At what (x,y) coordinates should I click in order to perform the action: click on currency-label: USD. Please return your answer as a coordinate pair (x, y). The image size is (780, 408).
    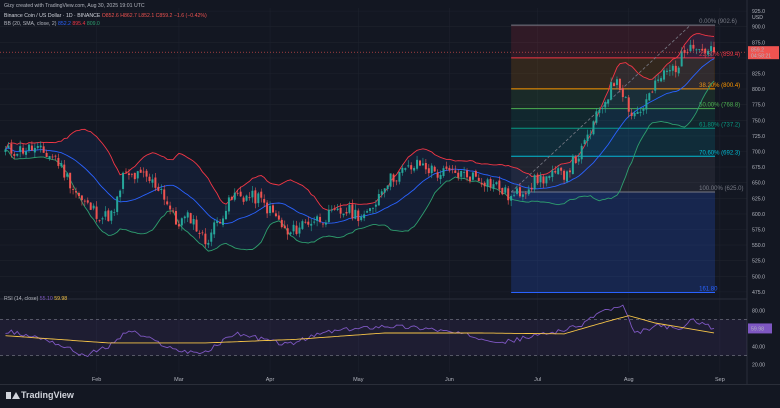
    Looking at the image, I should click on (757, 18).